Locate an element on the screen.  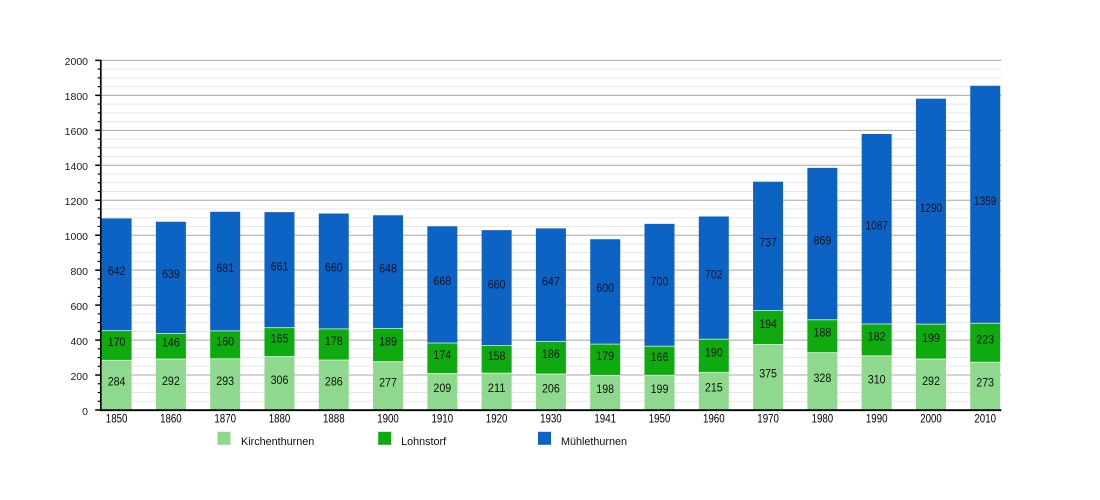
svg-text: 293 is located at coordinates (225, 381).